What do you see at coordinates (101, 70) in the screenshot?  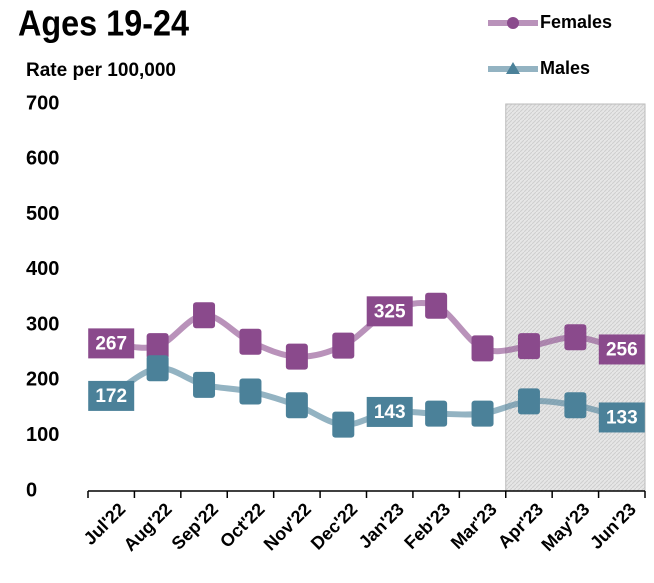 I see `chart-subtitle: Rate per 100,000` at bounding box center [101, 70].